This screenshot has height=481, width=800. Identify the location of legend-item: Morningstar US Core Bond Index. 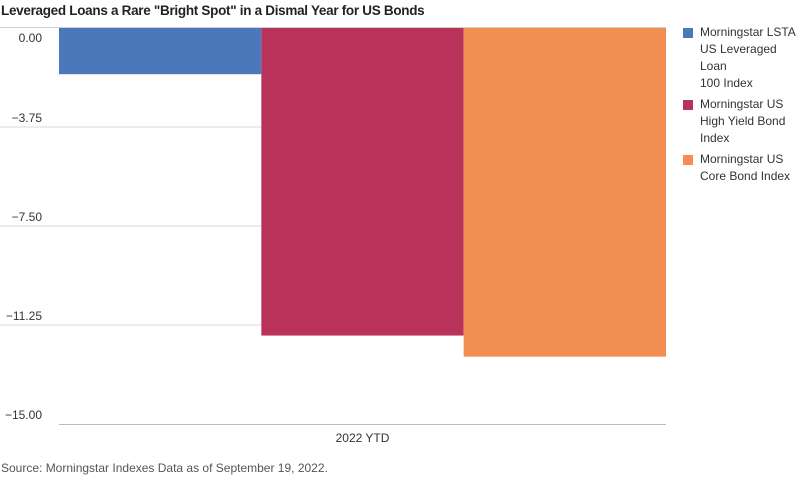
(741, 168).